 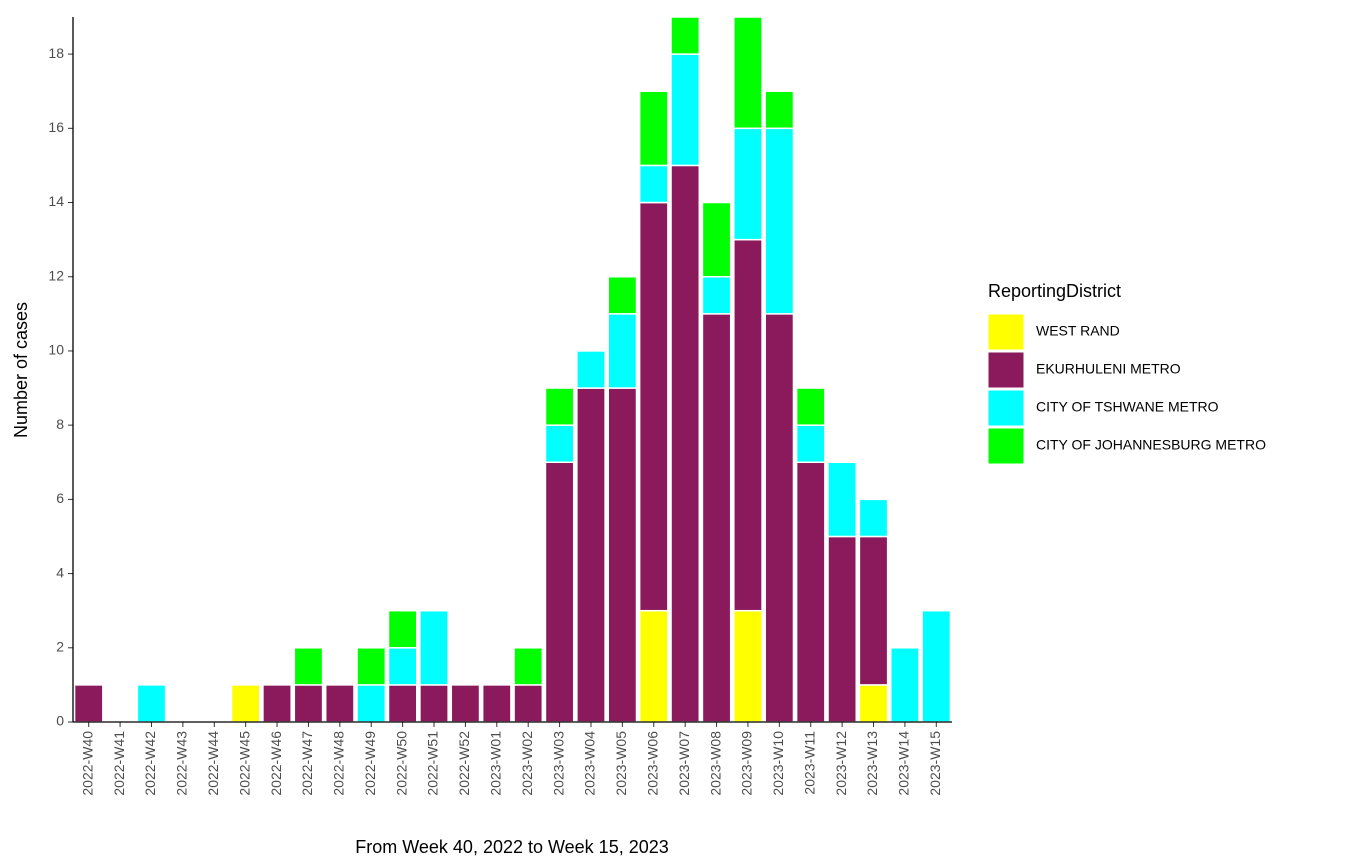 What do you see at coordinates (307, 763) in the screenshot?
I see `x-tick-label: 2022-W47` at bounding box center [307, 763].